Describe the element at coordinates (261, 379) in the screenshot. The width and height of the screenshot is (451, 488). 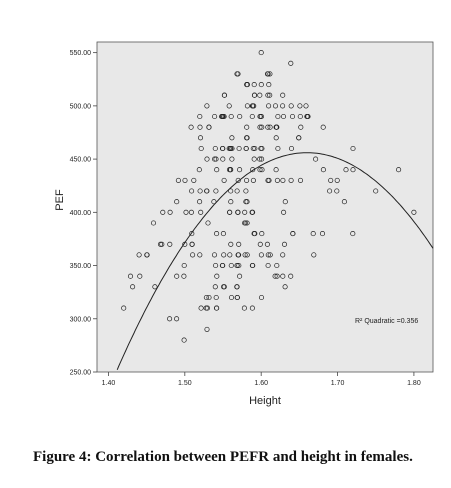
I see `x-axis-ticks: 1.40 1.50 1.60 1.70 1.80` at that location.